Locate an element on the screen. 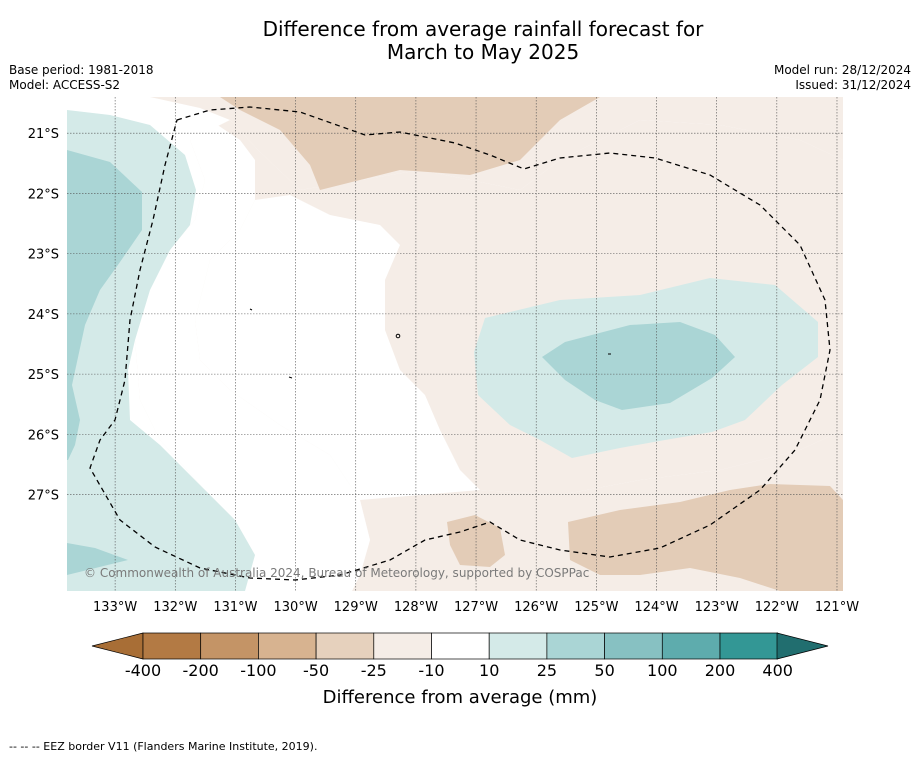 The height and width of the screenshot is (758, 919). colorbar-tick-label: 10 is located at coordinates (489, 670).